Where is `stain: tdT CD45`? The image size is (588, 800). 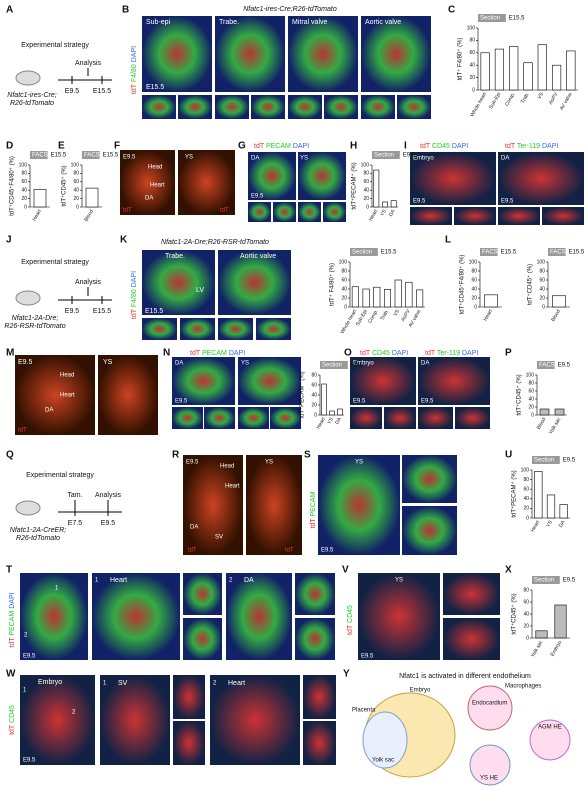
stain: tdT CD45 is located at coordinates (12, 720).